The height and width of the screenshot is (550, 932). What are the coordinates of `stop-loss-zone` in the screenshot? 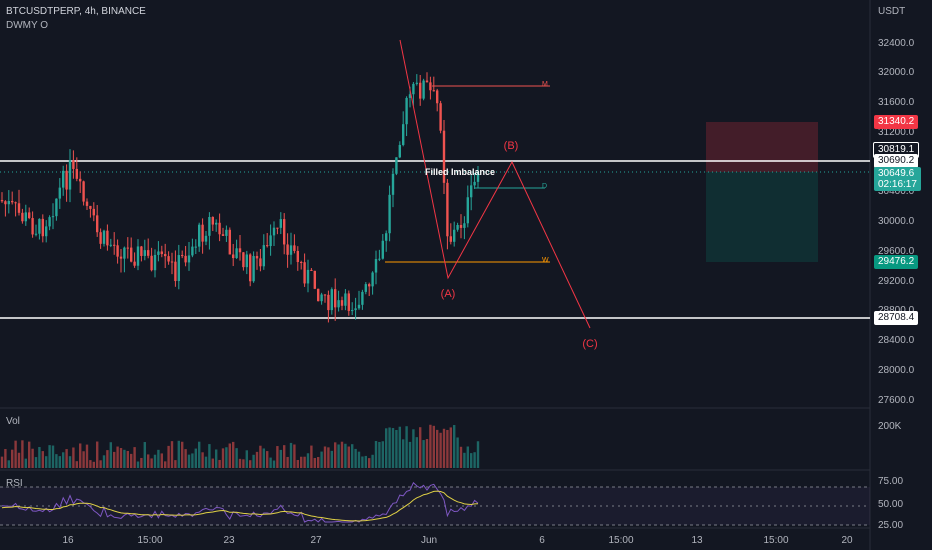 It's located at (762, 147).